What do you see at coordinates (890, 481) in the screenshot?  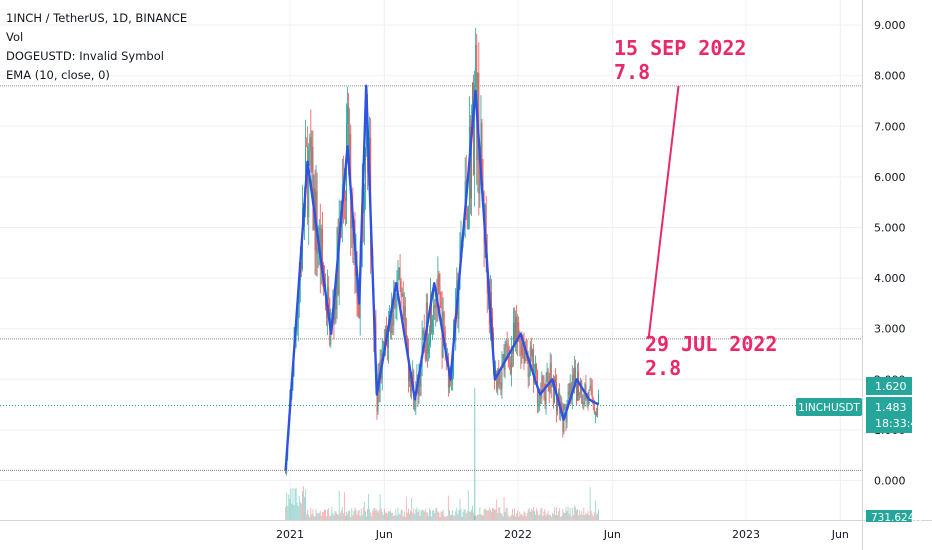 I see `price-tick-label: 0.000` at bounding box center [890, 481].